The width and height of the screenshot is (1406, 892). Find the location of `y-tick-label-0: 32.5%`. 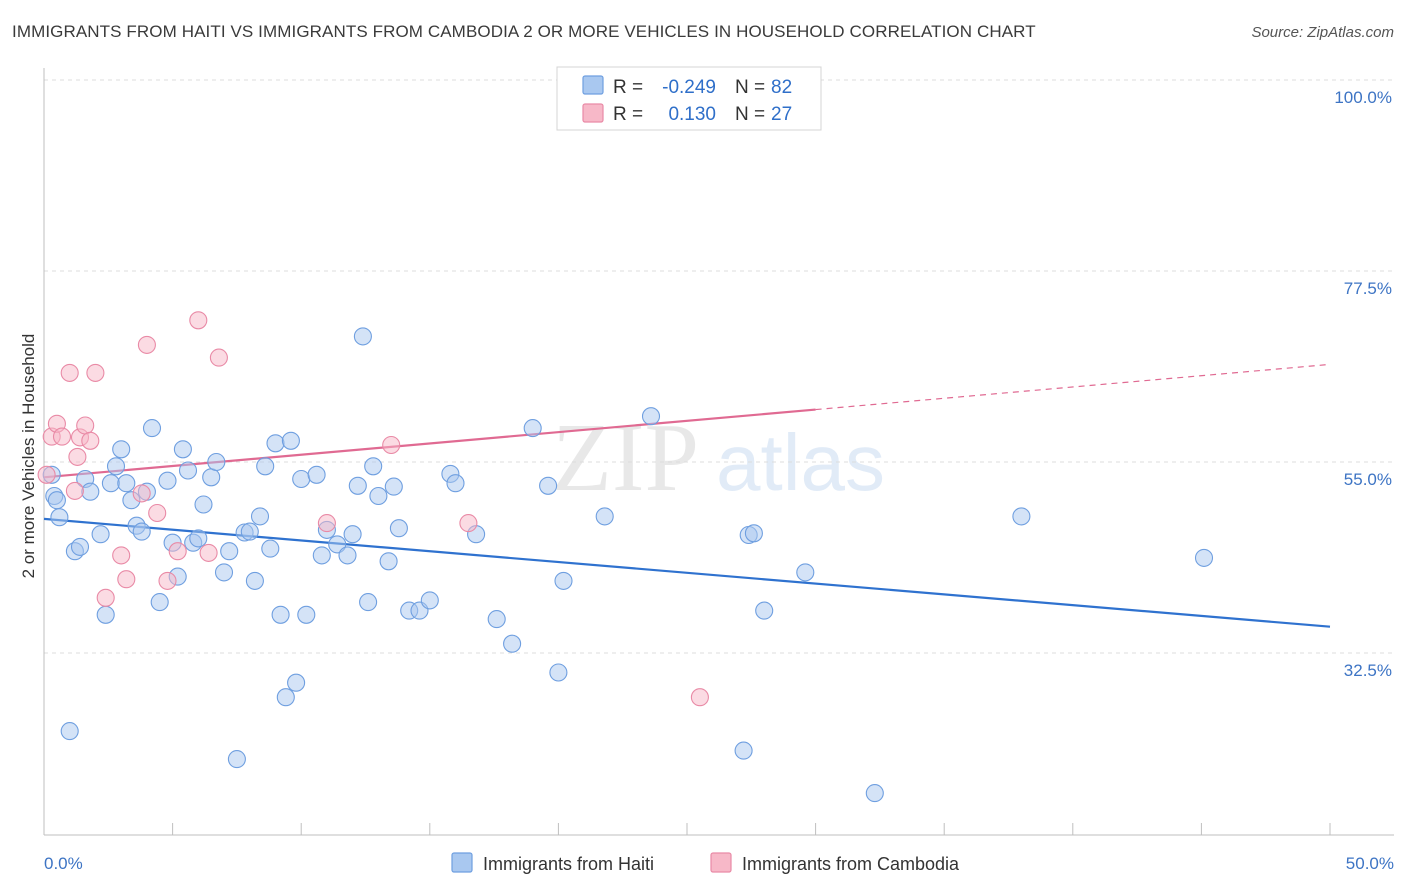

y-tick-label-0: 32.5% is located at coordinates (1368, 670).